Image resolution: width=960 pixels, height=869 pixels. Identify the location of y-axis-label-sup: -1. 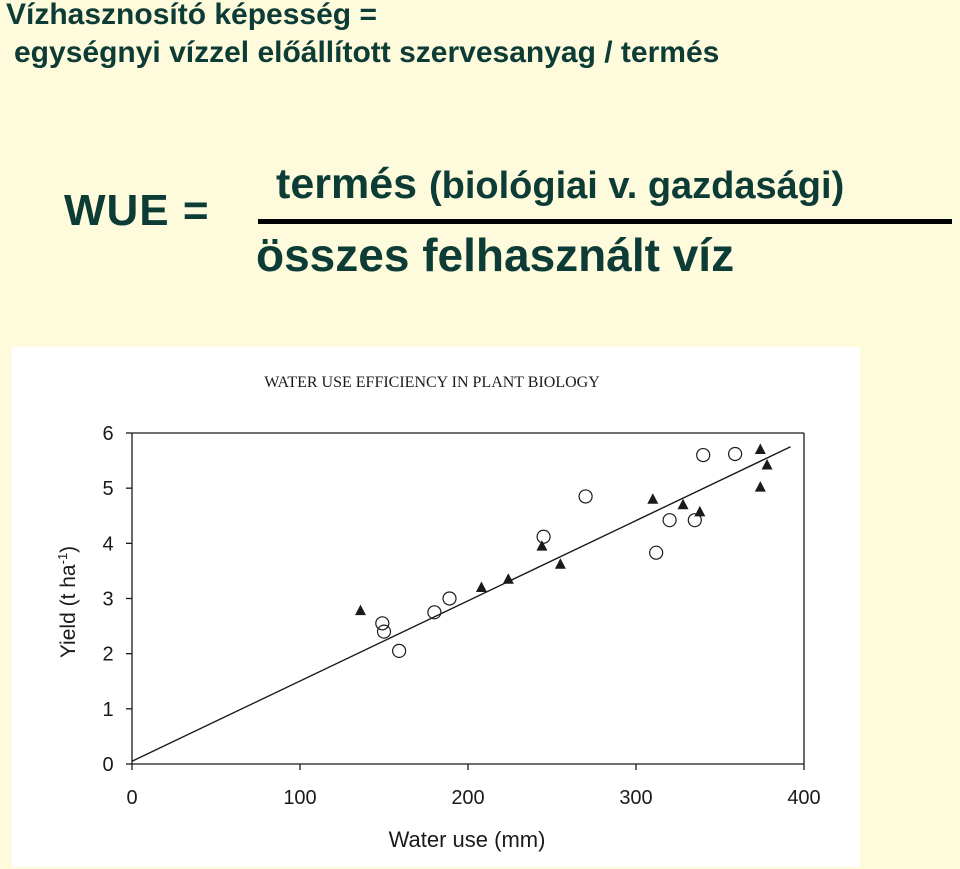
(62, 559).